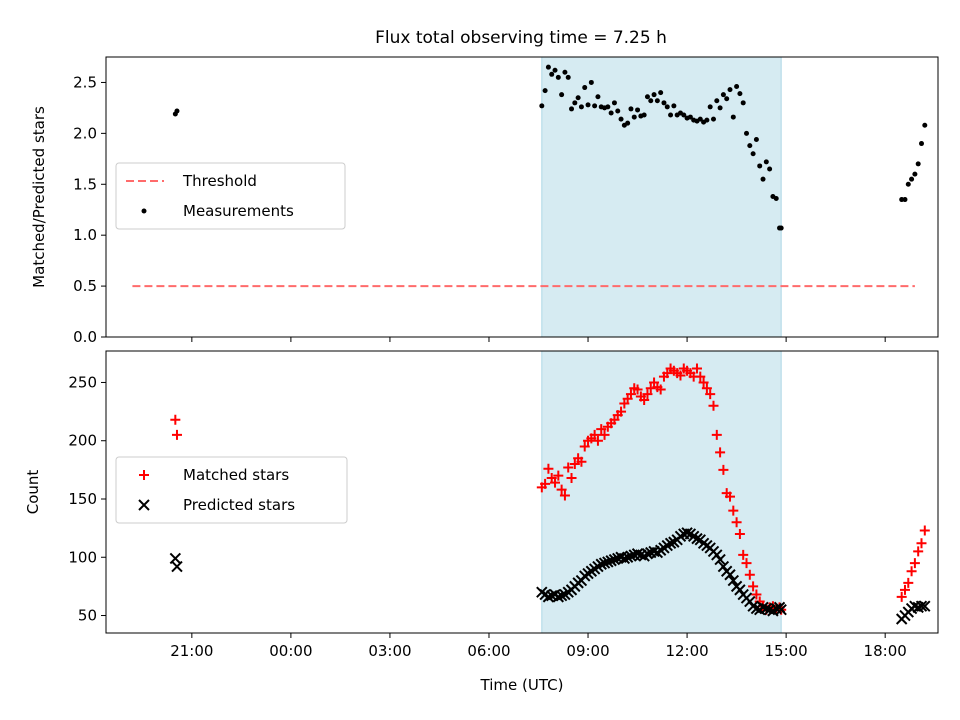 Image resolution: width=960 pixels, height=720 pixels. I want to click on count-x-tick-label: 21:00, so click(191, 651).